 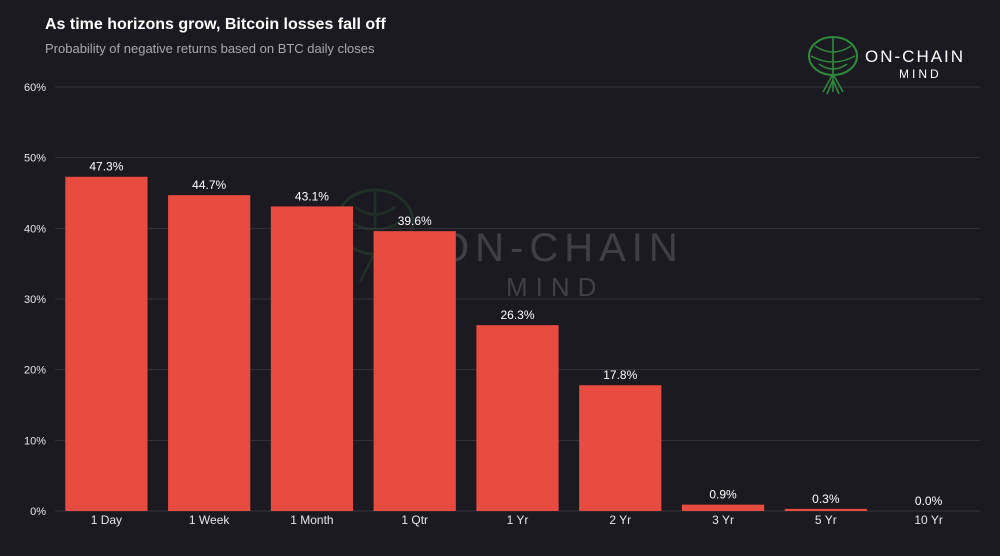 What do you see at coordinates (620, 375) in the screenshot?
I see `bar-value-label: 17.8%` at bounding box center [620, 375].